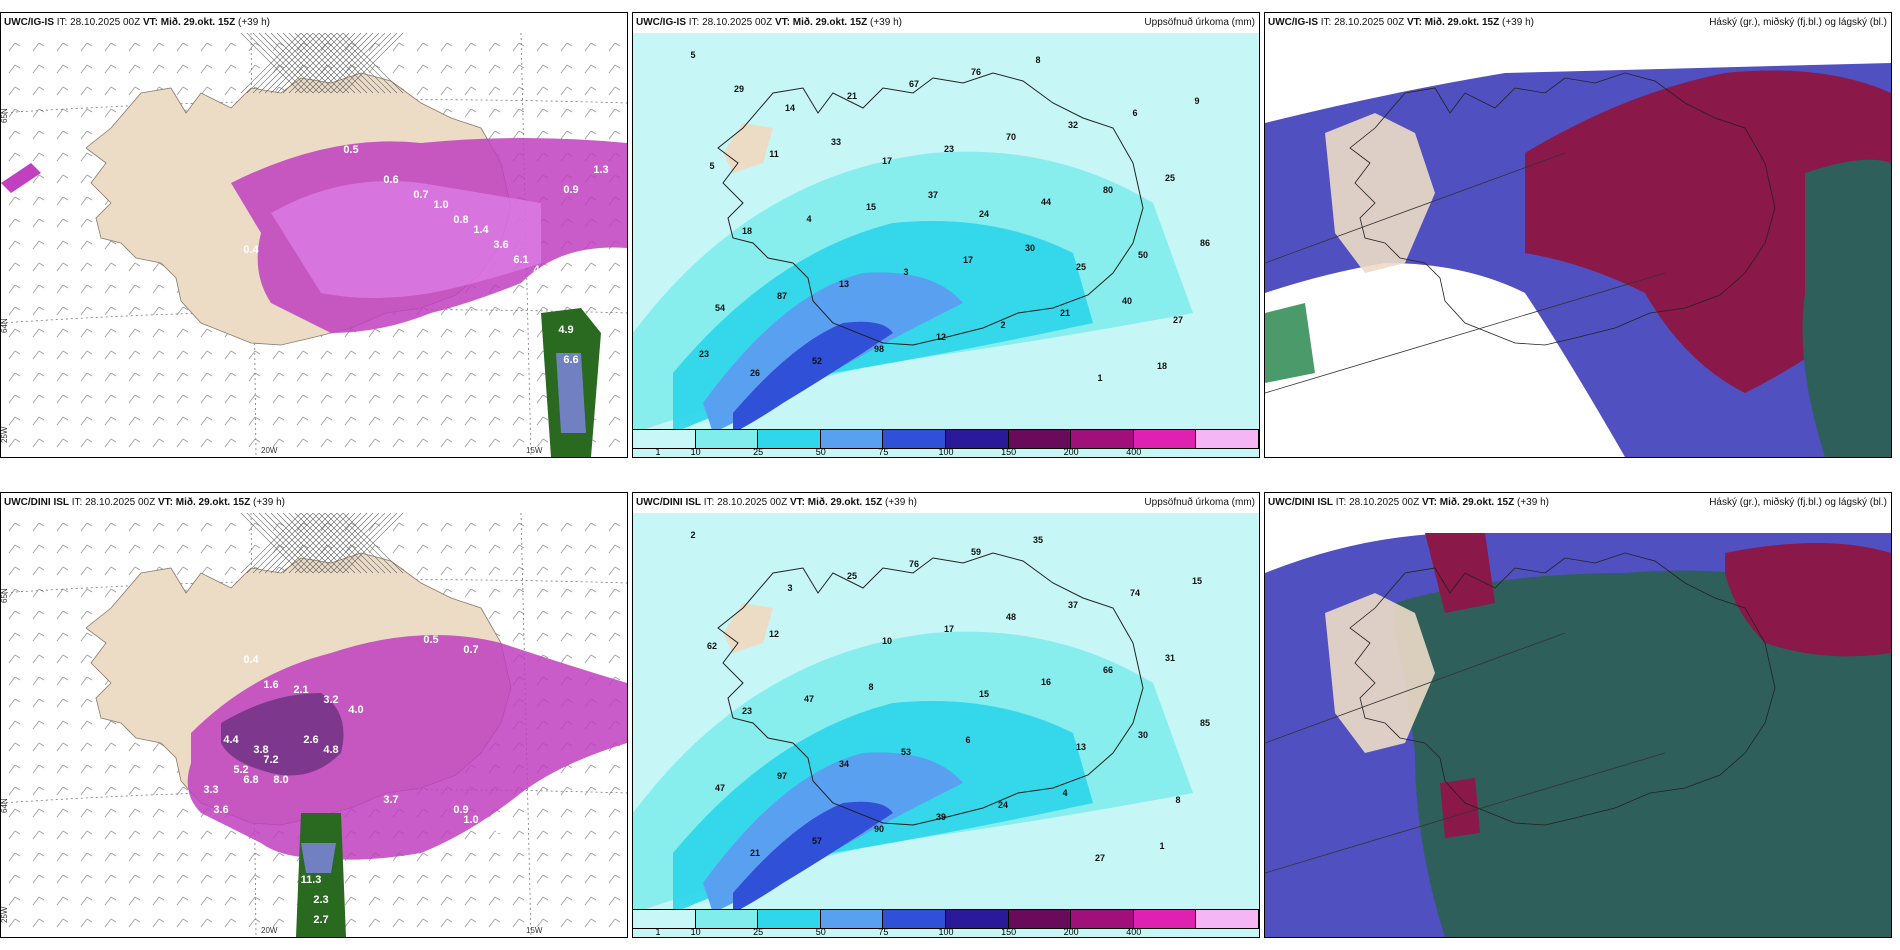 The image size is (1900, 950). What do you see at coordinates (1037, 60) in the screenshot?
I see `value-label: 8` at bounding box center [1037, 60].